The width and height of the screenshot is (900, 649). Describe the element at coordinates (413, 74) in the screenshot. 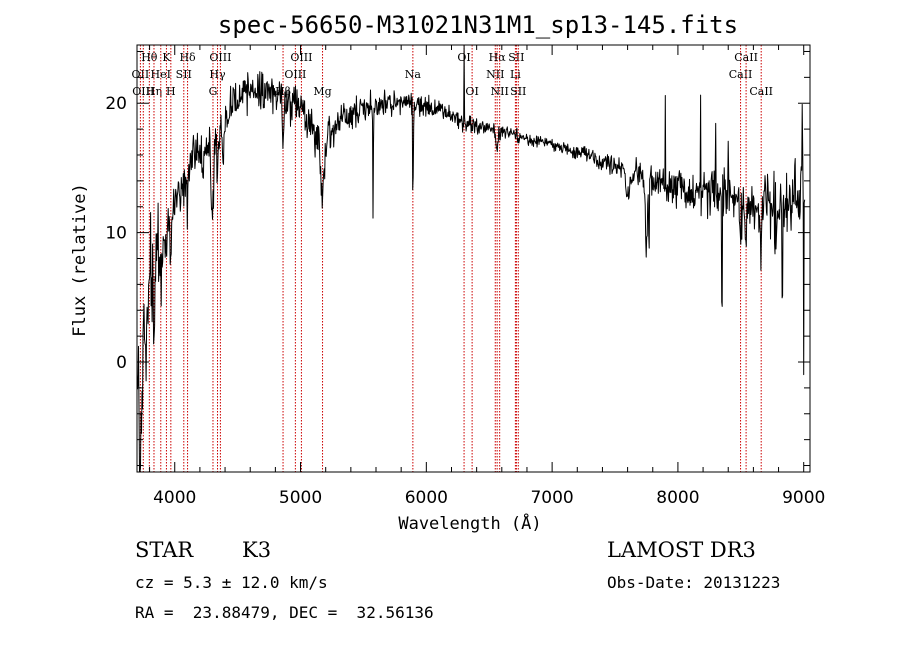

I see `marker-label: Na` at that location.